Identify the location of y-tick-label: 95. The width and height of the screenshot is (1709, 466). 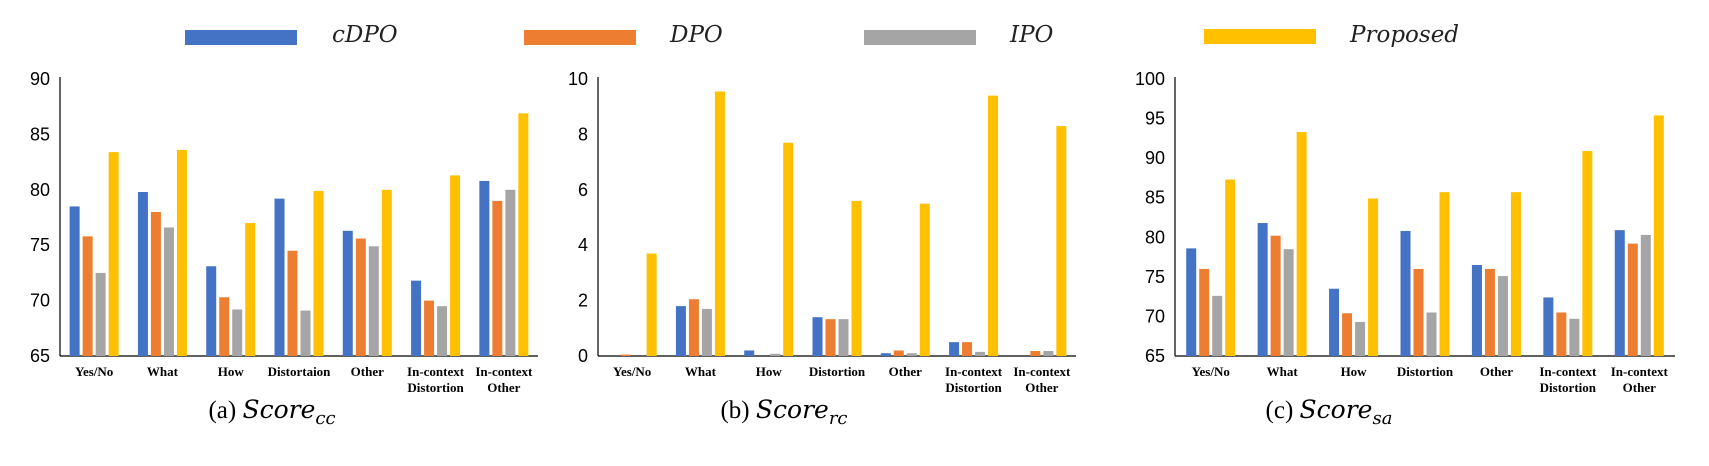
(1155, 119).